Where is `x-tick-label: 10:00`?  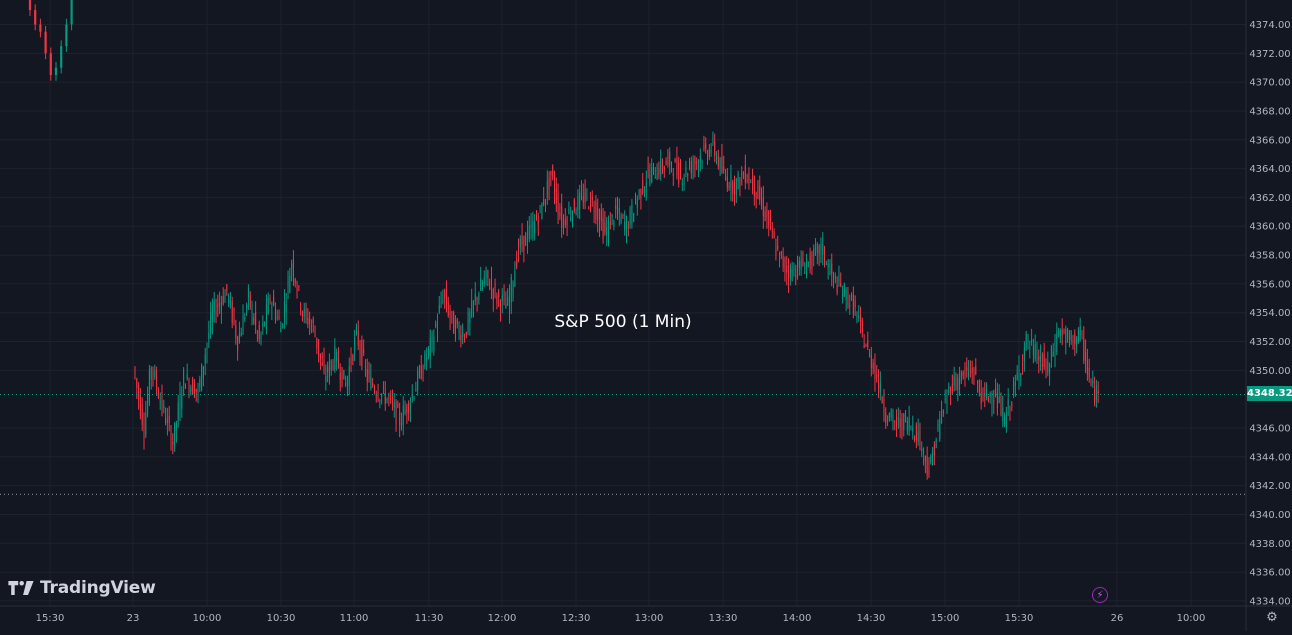
x-tick-label: 10:00 is located at coordinates (207, 618).